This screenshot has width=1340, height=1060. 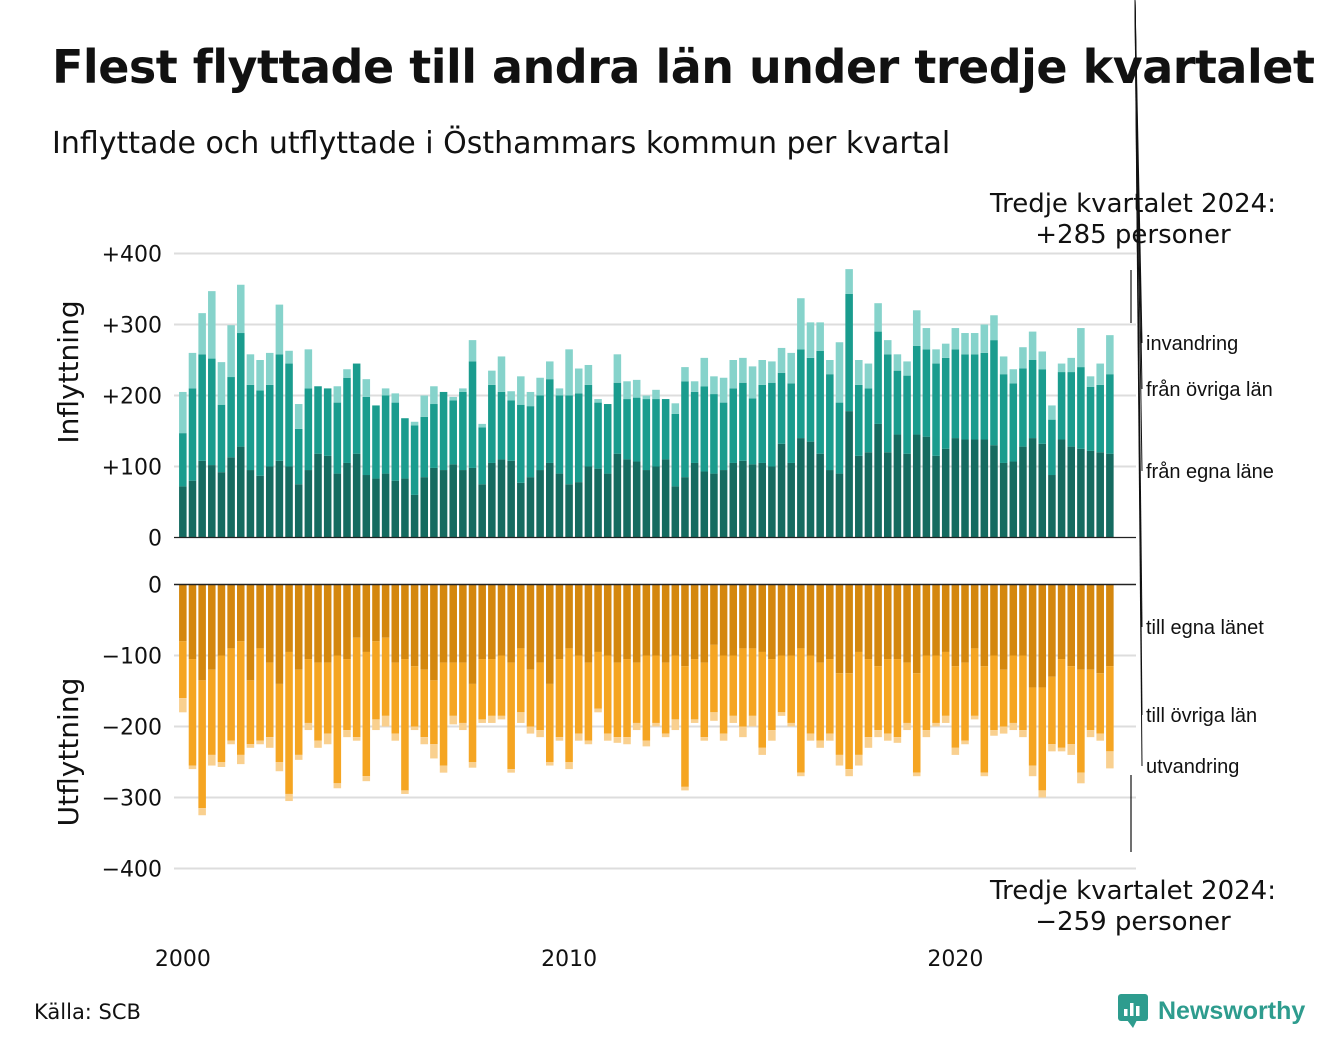 I want to click on y-tick-label: +400, so click(x=132, y=255).